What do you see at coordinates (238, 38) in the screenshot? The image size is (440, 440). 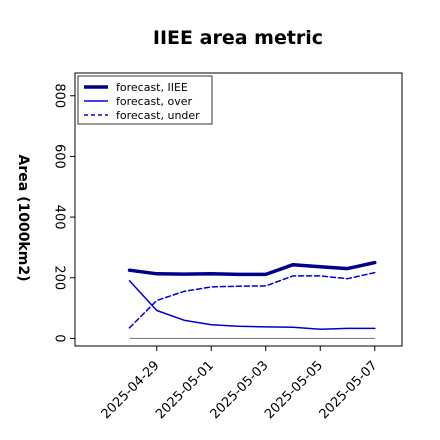 I see `chart-title: IIEE area metric` at bounding box center [238, 38].